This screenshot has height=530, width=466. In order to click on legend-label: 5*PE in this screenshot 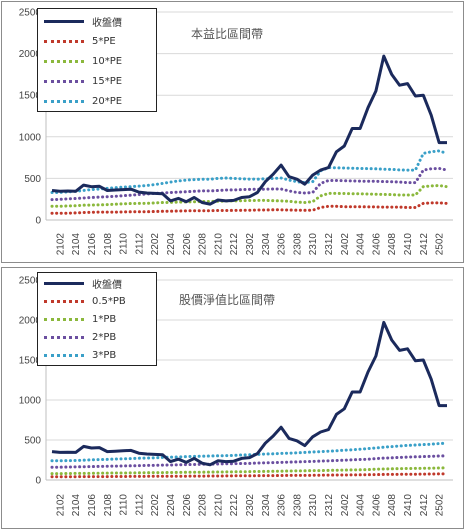, I will do `click(104, 41)`.